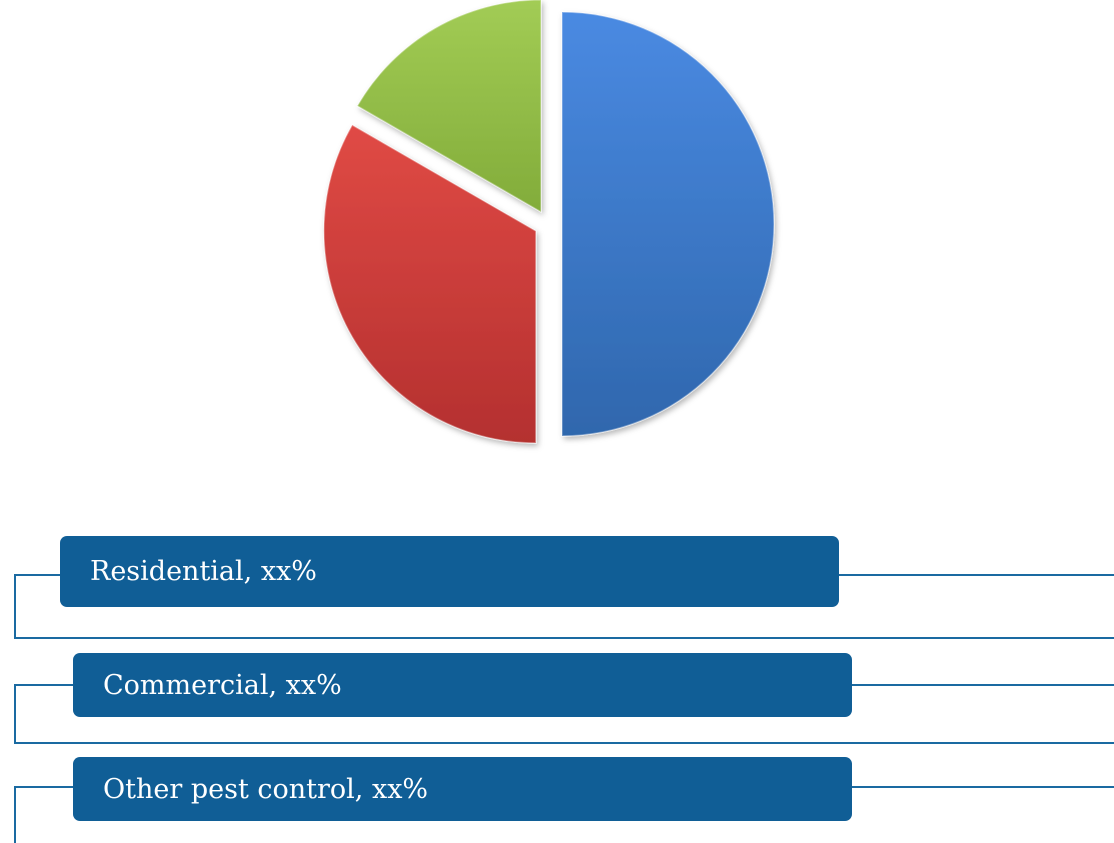  Describe the element at coordinates (449, 107) in the screenshot. I see `pie-slice-other-pest-control` at that location.